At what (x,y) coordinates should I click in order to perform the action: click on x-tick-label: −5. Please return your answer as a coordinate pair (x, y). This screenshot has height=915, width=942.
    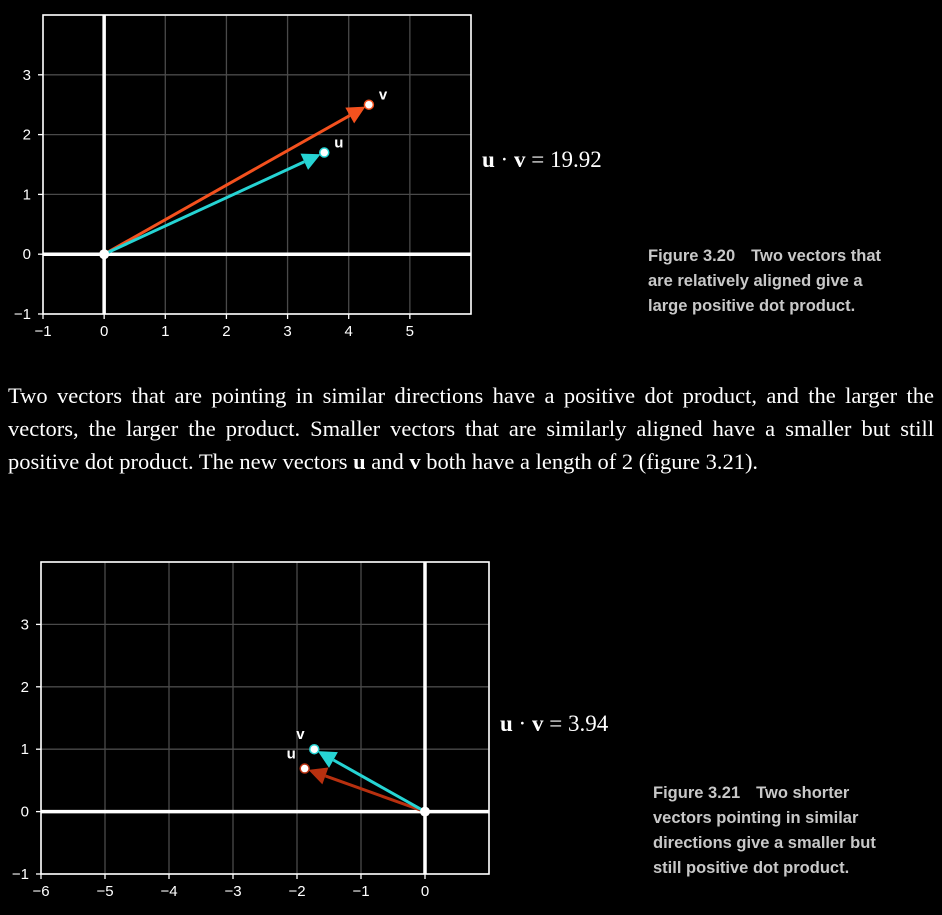
    Looking at the image, I should click on (104, 891).